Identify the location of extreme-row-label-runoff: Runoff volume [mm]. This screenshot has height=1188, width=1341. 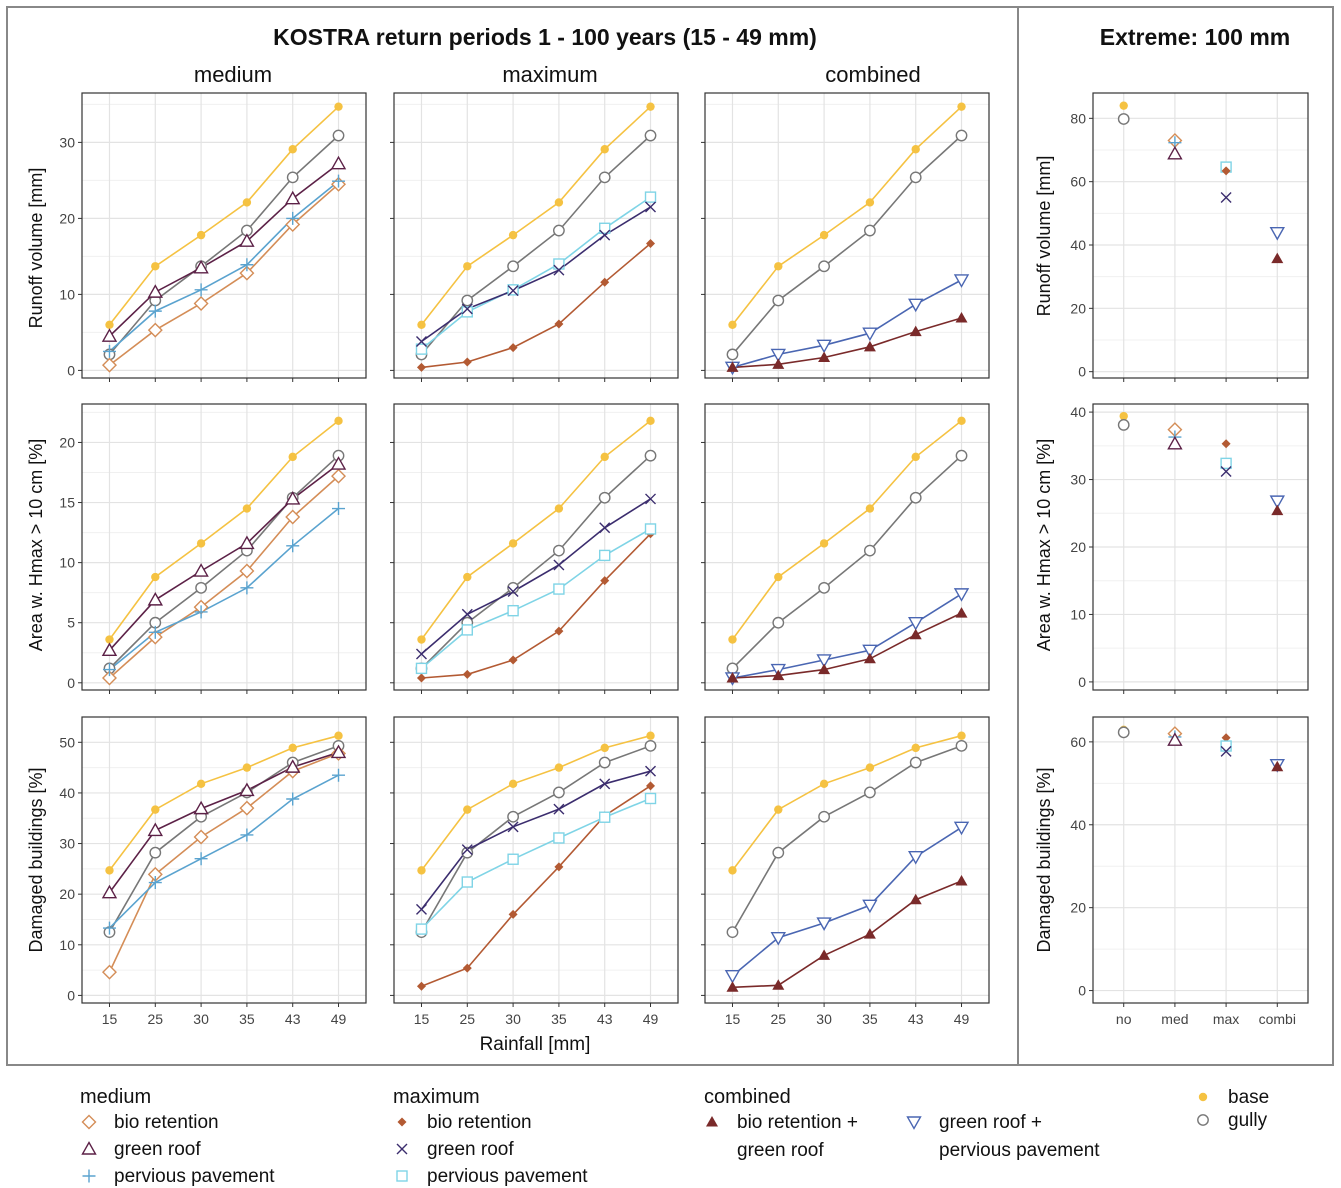
(1044, 236).